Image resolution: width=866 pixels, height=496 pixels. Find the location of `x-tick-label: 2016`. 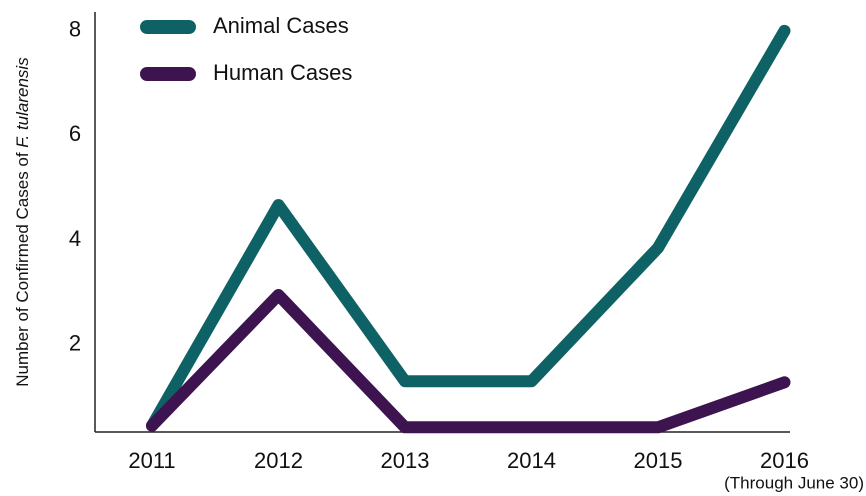

x-tick-label: 2016 is located at coordinates (784, 460).